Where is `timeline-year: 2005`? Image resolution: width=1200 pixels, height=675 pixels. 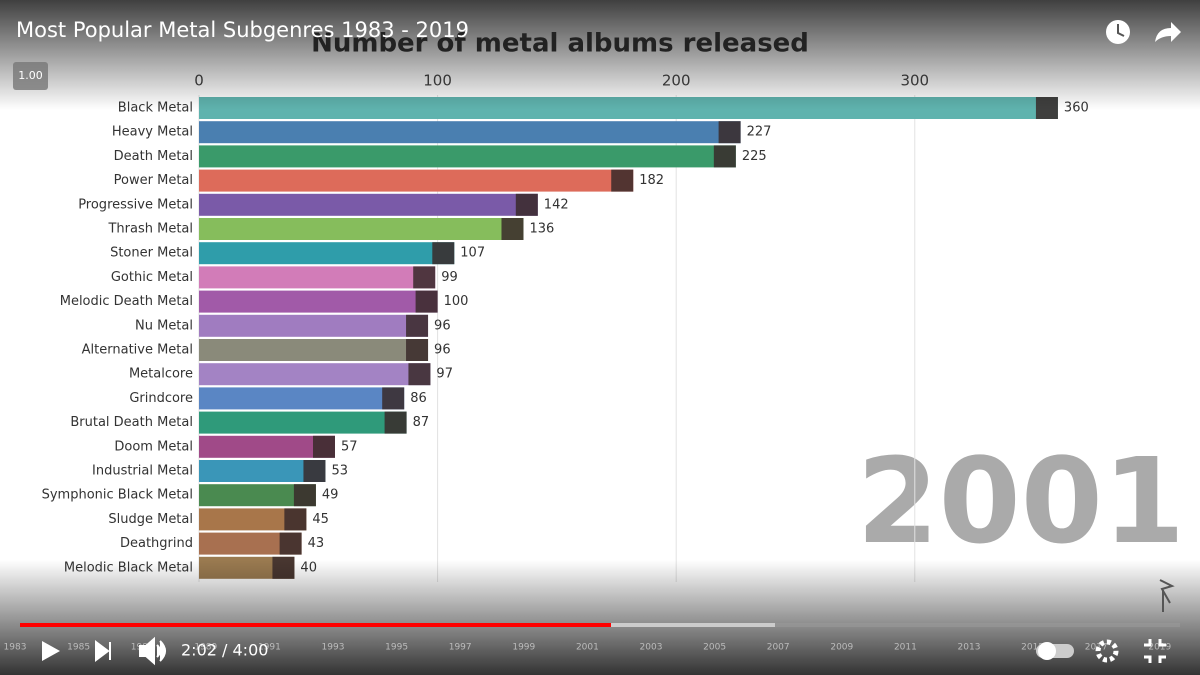 timeline-year: 2005 is located at coordinates (714, 648).